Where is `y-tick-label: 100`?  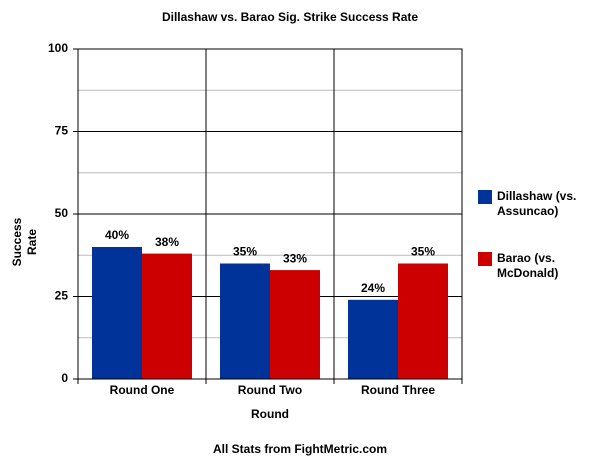
y-tick-label: 100 is located at coordinates (58, 48).